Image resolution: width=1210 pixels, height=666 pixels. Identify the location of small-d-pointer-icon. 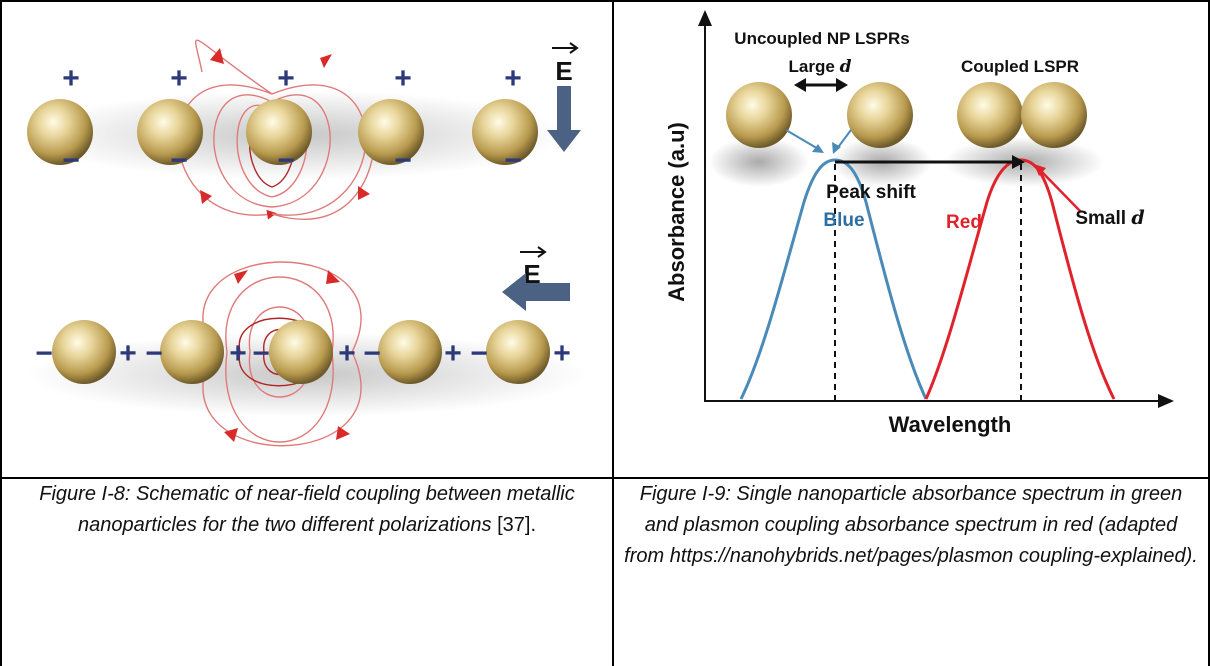
(1040, 170).